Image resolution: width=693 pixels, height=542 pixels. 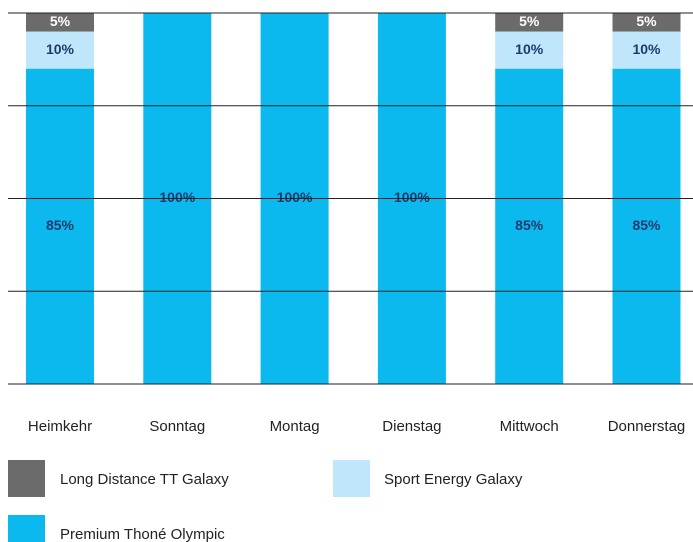 I want to click on x-tick-label: Mittwoch, so click(x=529, y=426).